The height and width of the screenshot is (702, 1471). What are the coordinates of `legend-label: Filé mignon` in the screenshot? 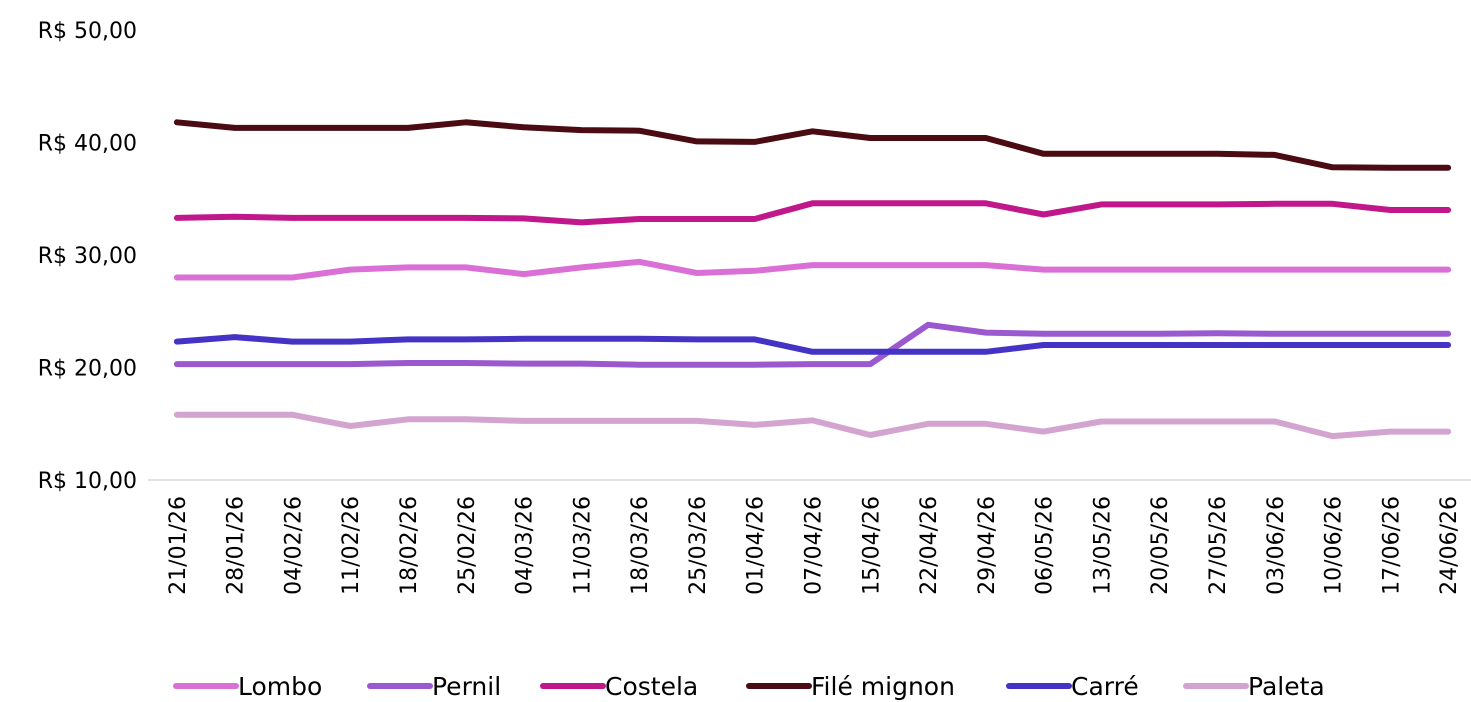 It's located at (883, 686).